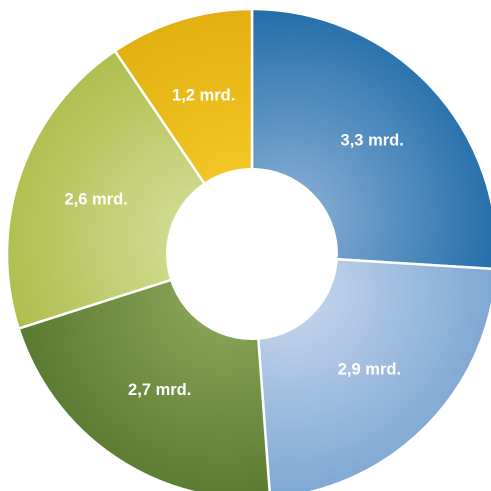 The height and width of the screenshot is (491, 491). Describe the element at coordinates (372, 140) in the screenshot. I see `slice-label-0: 3,3 mrd.` at that location.